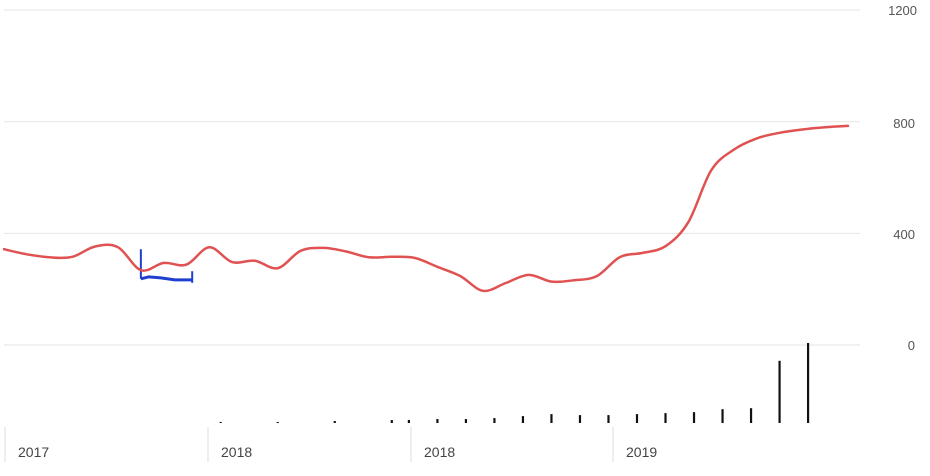 This screenshot has width=930, height=476. I want to click on y-tick-label: 800, so click(904, 123).